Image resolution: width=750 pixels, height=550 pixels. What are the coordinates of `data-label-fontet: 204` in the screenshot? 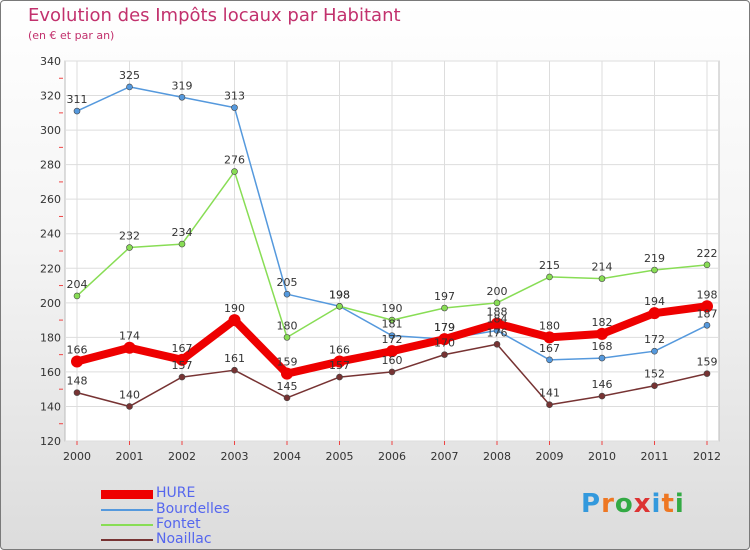 It's located at (77, 284).